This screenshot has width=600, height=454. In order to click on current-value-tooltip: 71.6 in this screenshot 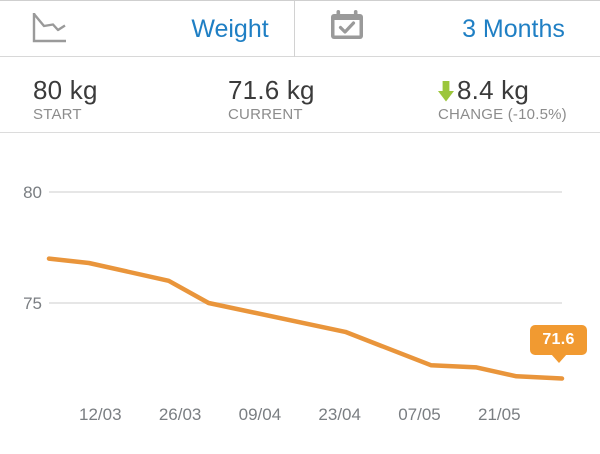, I will do `click(558, 344)`.